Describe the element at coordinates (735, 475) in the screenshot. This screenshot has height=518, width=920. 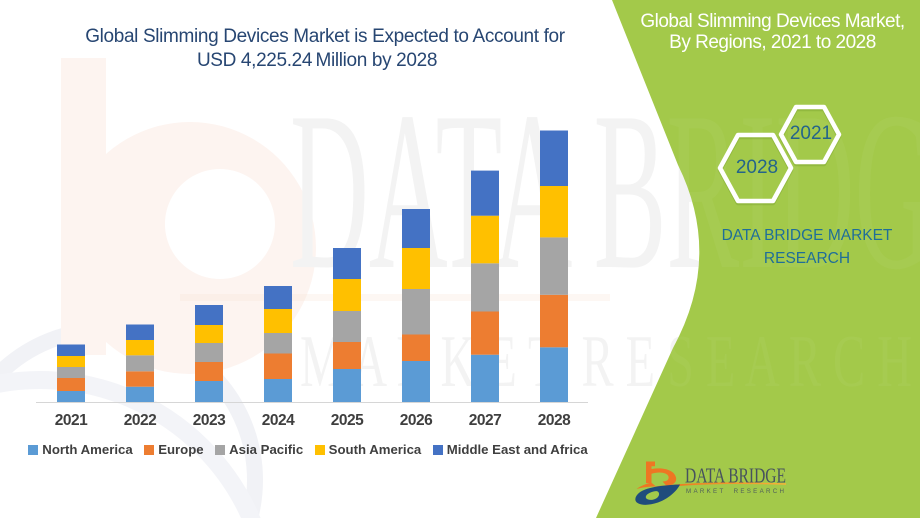
I see `svg-text: DATA BRIDGE` at that location.